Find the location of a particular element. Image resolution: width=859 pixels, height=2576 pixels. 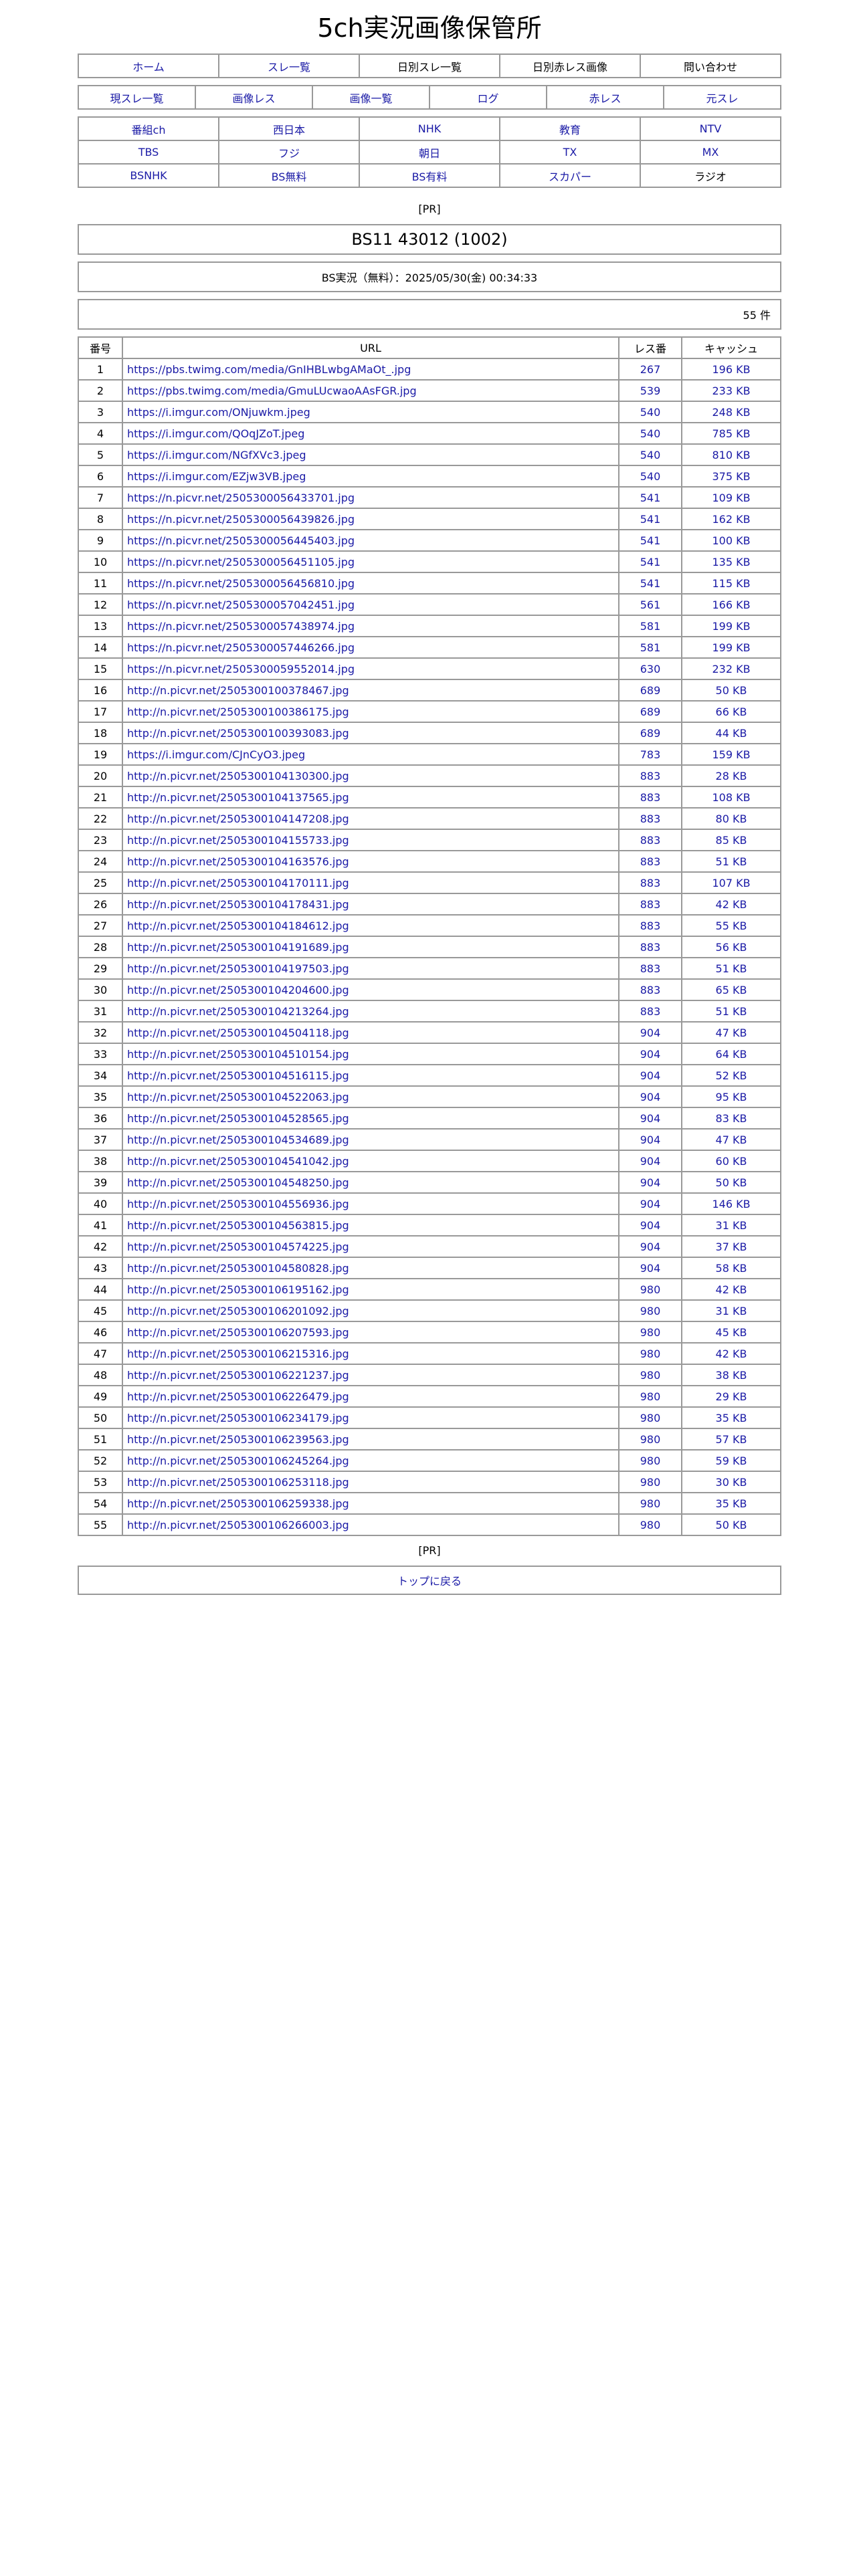

cache-size-link: 810 KB is located at coordinates (731, 454).